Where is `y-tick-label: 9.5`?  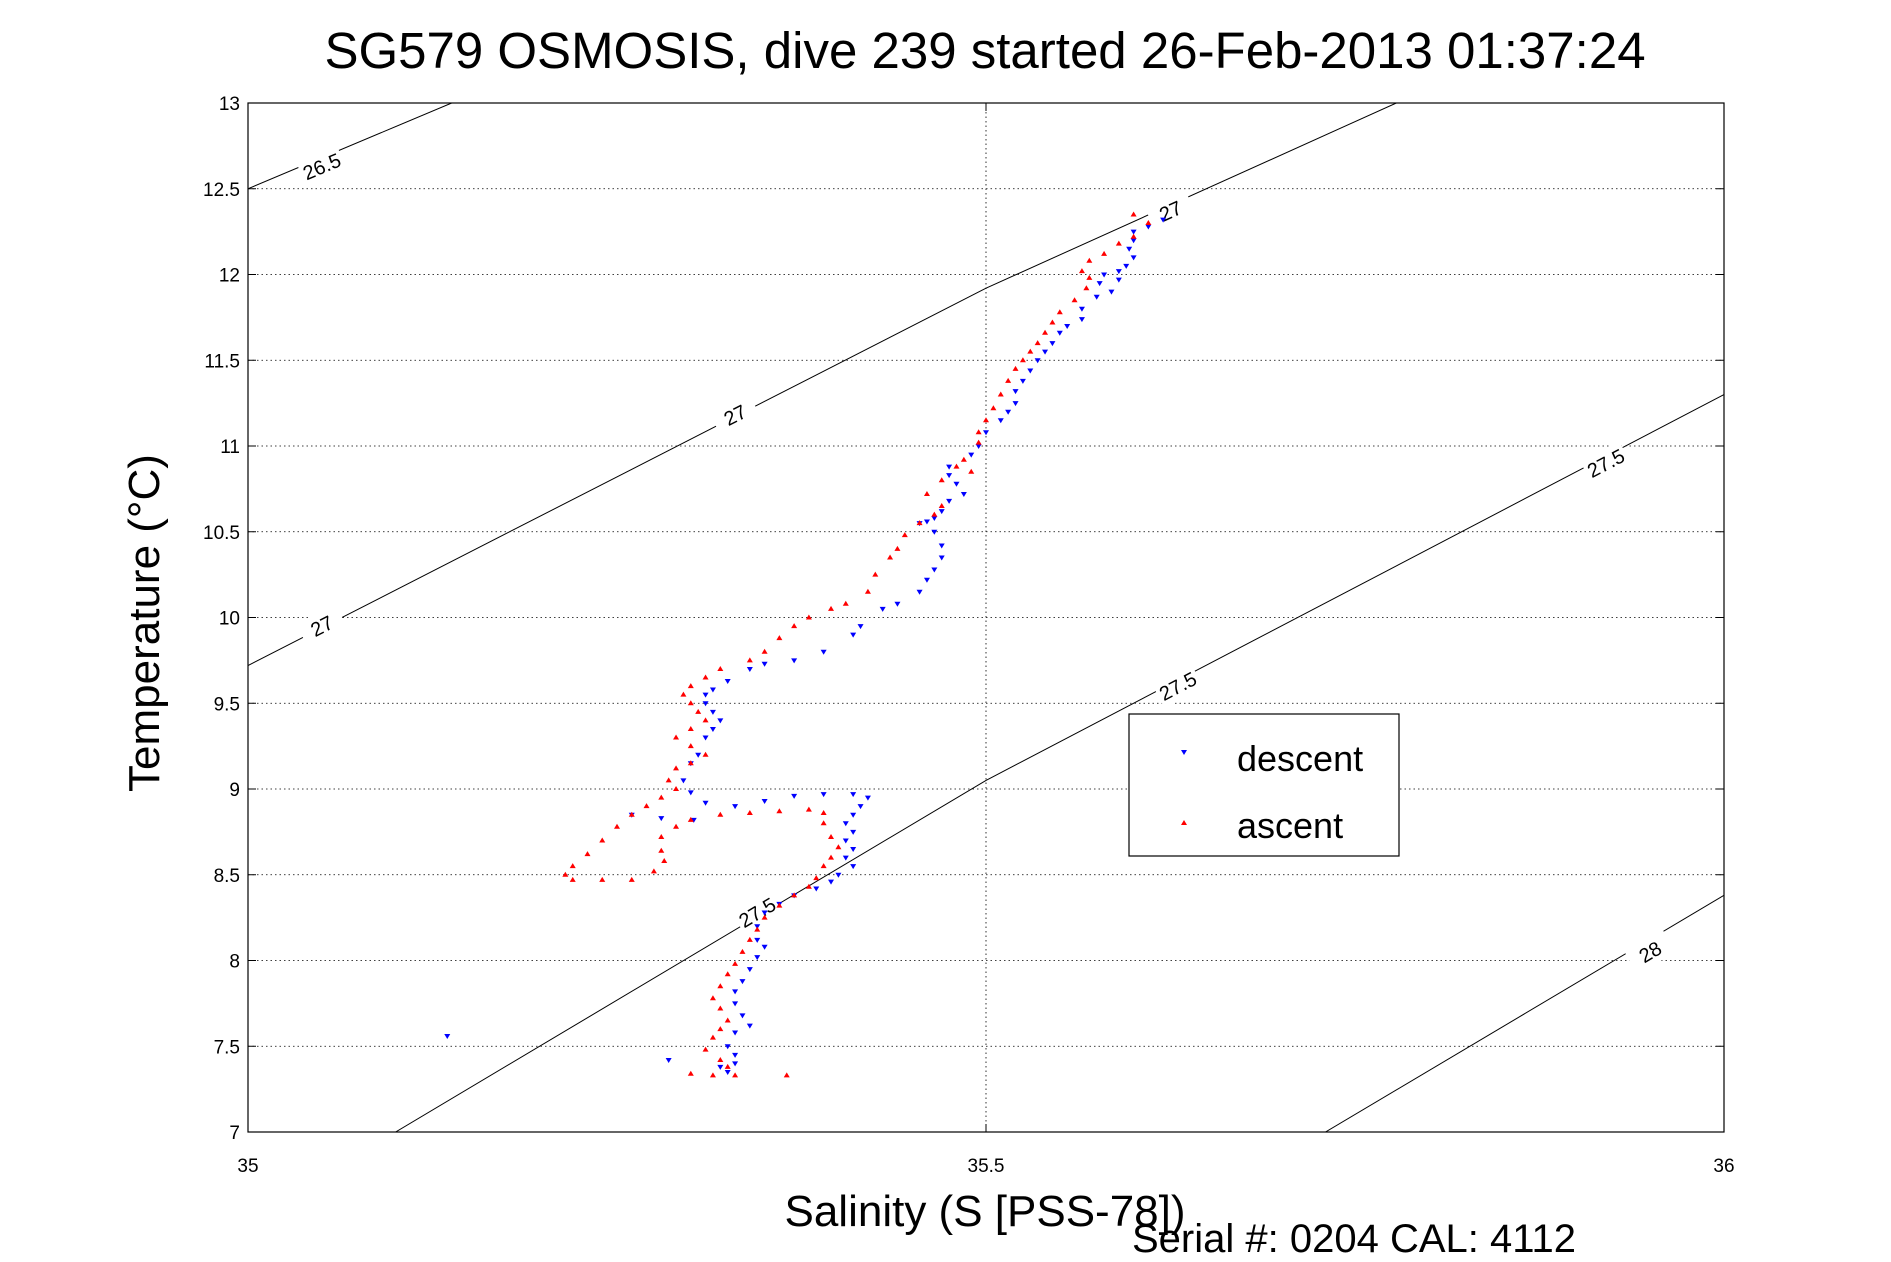 y-tick-label: 9.5 is located at coordinates (227, 704).